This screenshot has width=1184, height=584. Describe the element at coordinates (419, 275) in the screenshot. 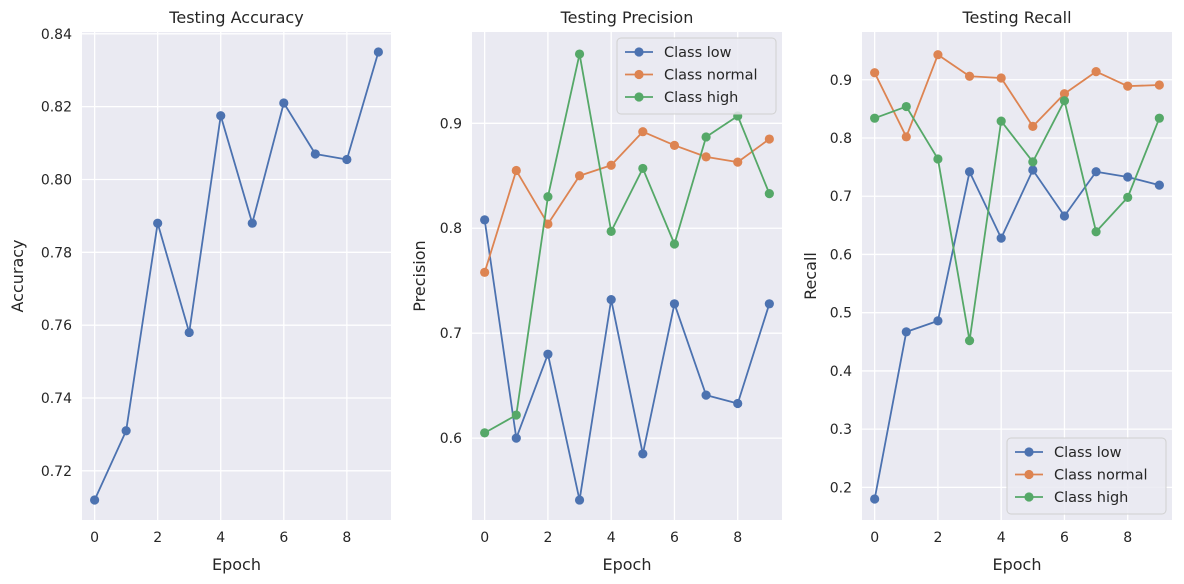

I see `y-axis-label: Precision` at that location.